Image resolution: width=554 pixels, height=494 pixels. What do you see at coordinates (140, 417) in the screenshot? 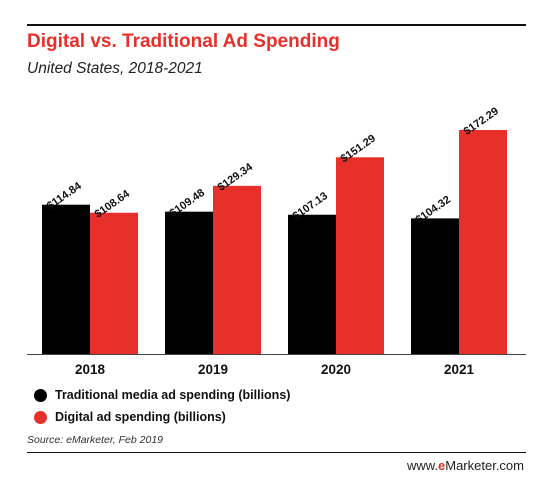
I see `legend-label-digital: Digital ad spending (billions)` at bounding box center [140, 417].